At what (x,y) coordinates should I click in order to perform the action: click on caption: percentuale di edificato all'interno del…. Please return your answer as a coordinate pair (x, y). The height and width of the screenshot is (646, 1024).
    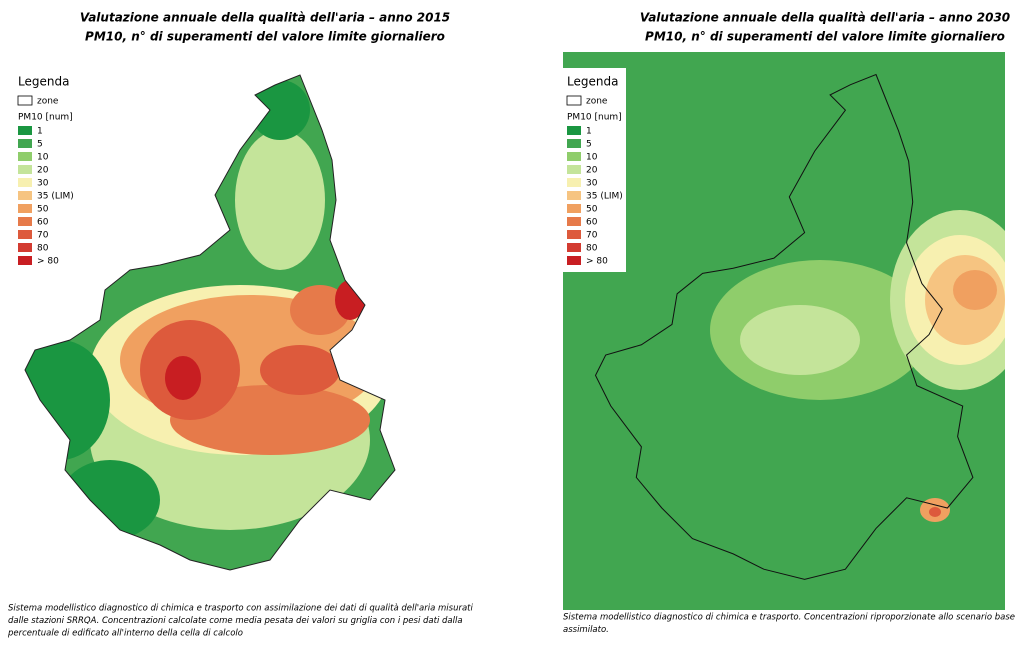
    Looking at the image, I should click on (125, 634).